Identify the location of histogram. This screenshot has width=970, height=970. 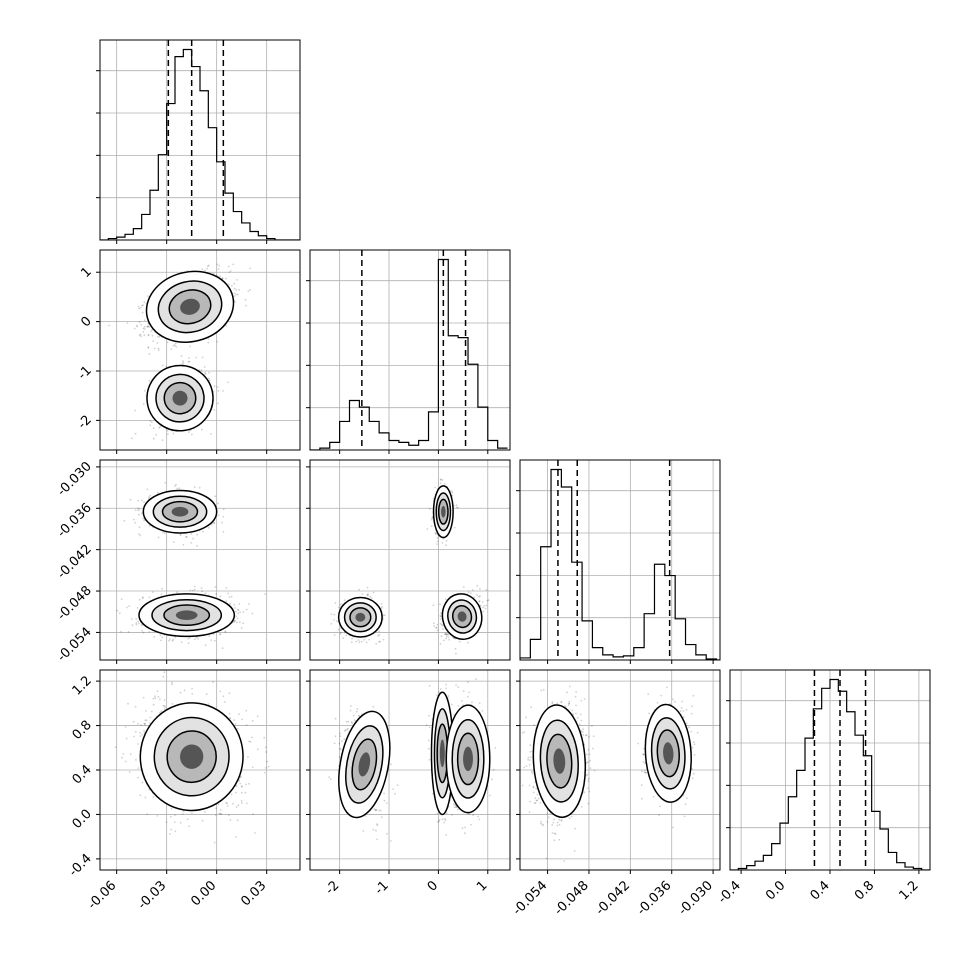
(200, 140).